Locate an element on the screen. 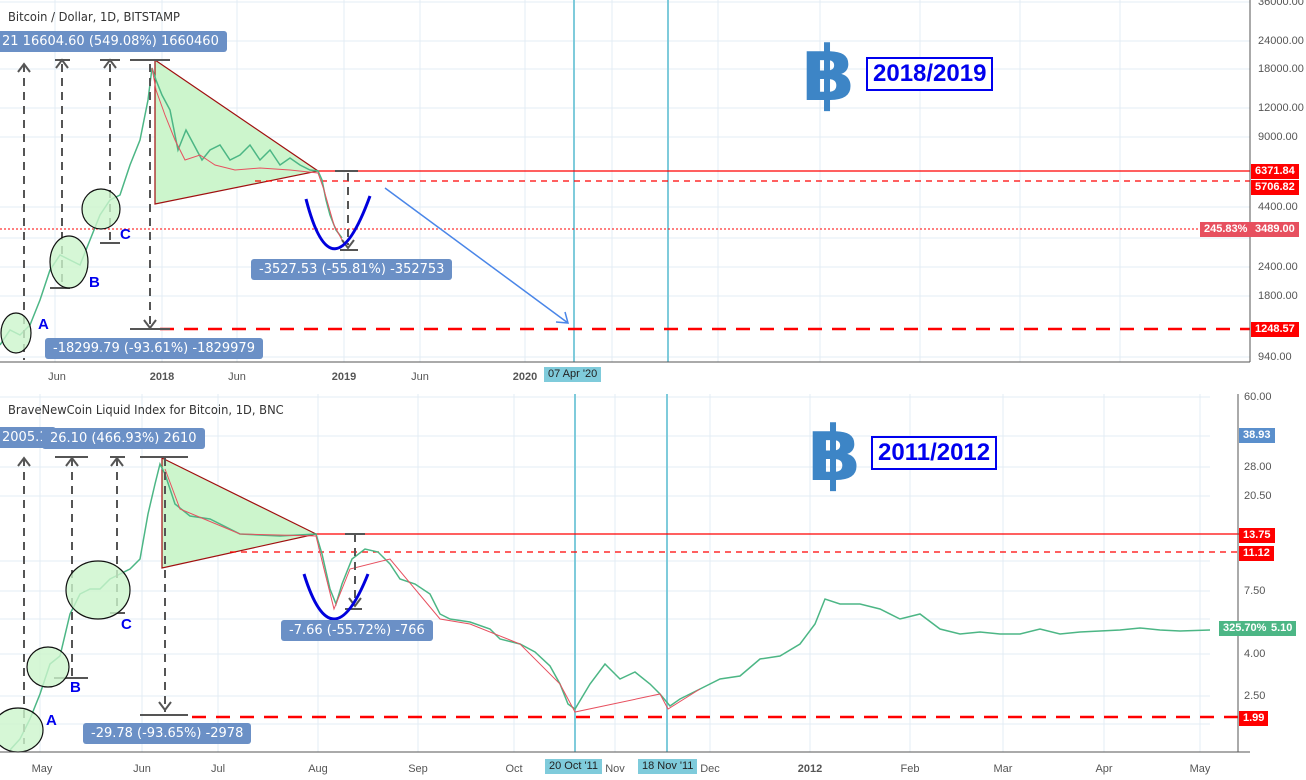  price-tag-pct: 245.83% is located at coordinates (1226, 229).